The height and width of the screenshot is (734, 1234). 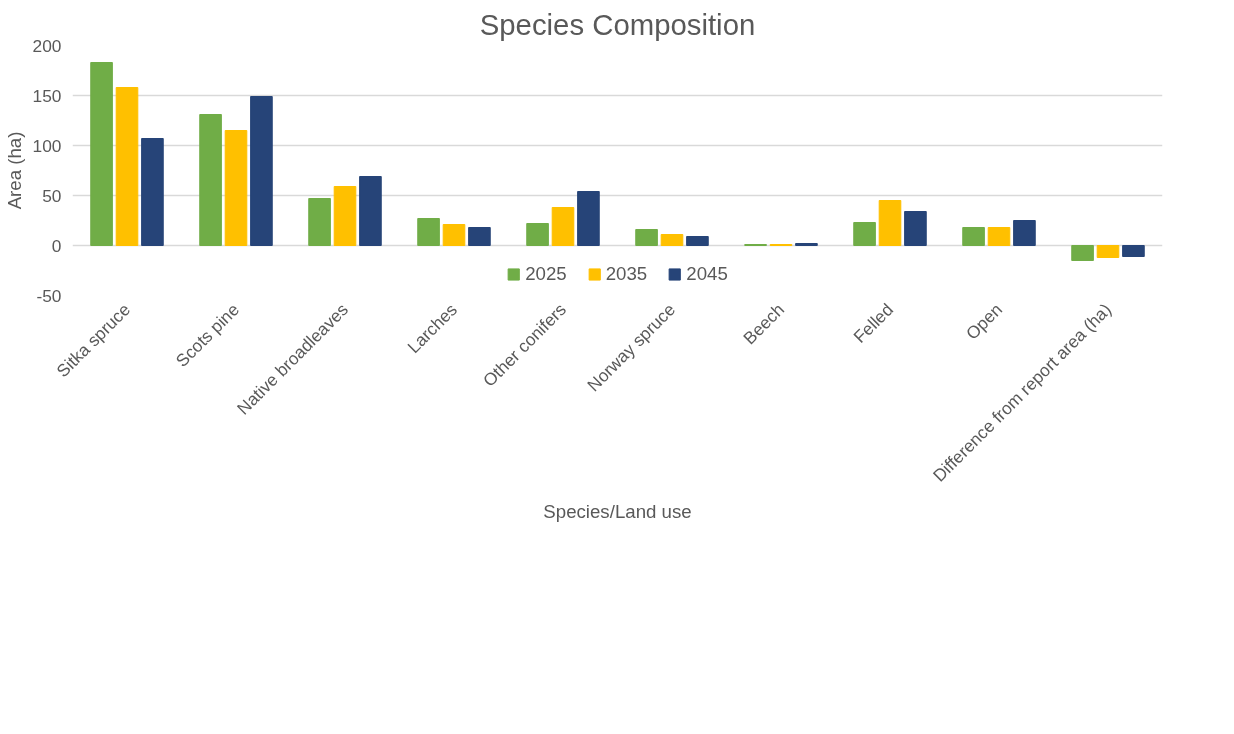 I want to click on legend-label: 2025, so click(x=546, y=274).